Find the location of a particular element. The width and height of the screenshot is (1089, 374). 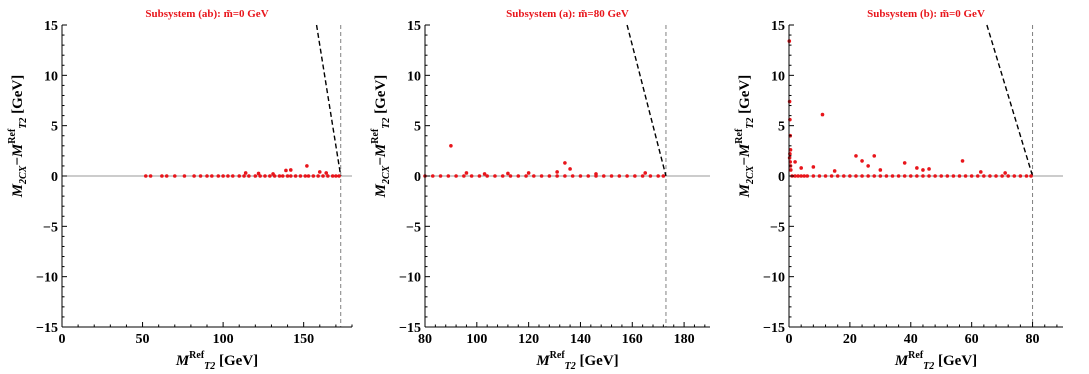

x-tick-label: 80 is located at coordinates (425, 339).